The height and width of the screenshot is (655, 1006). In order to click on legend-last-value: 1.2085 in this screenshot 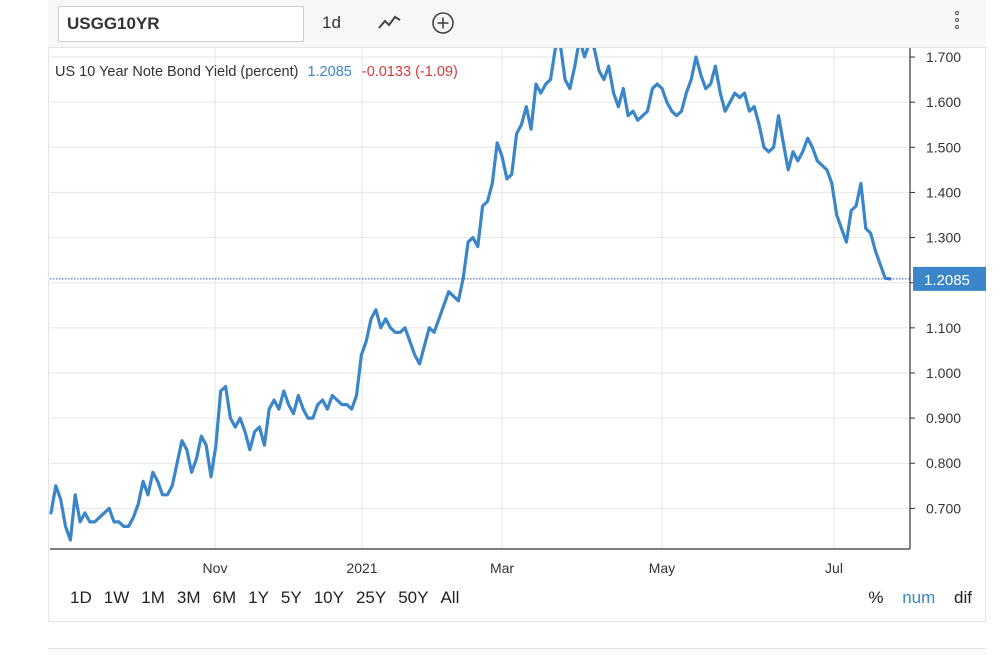, I will do `click(329, 72)`.